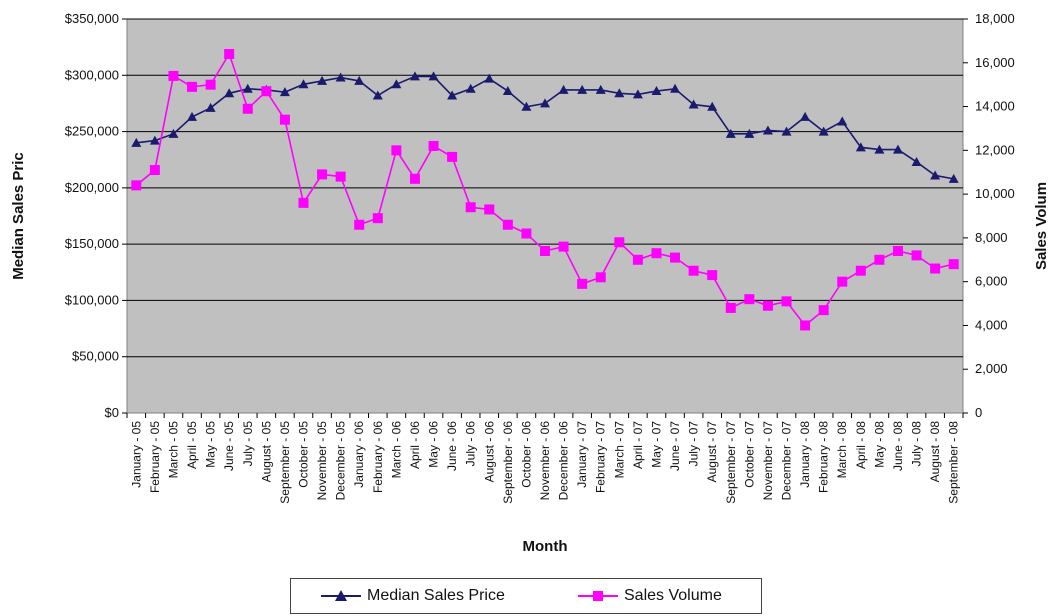 The height and width of the screenshot is (616, 1060). Describe the element at coordinates (995, 193) in the screenshot. I see `right-tick-label: 10,000` at that location.